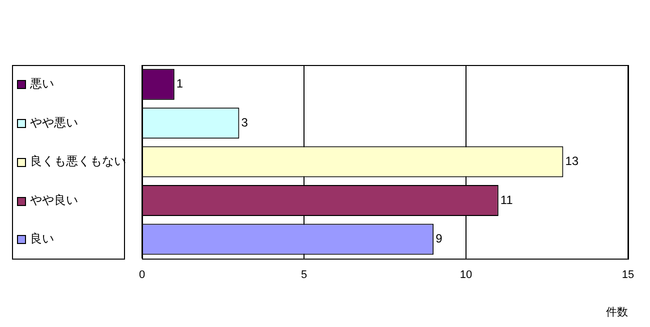 The width and height of the screenshot is (650, 327). Describe the element at coordinates (628, 275) in the screenshot. I see `x-tick-label: 15` at that location.